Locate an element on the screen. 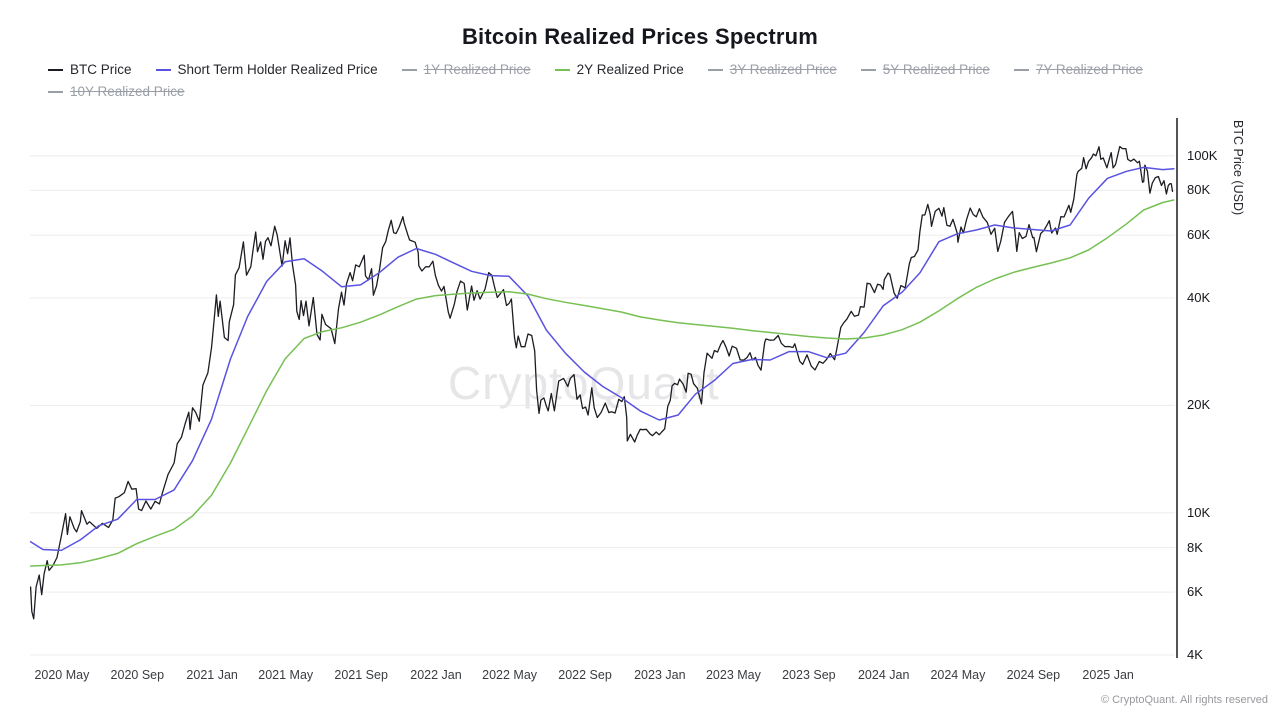 The width and height of the screenshot is (1280, 720). y-axis-tick-label: 8K is located at coordinates (1195, 547).